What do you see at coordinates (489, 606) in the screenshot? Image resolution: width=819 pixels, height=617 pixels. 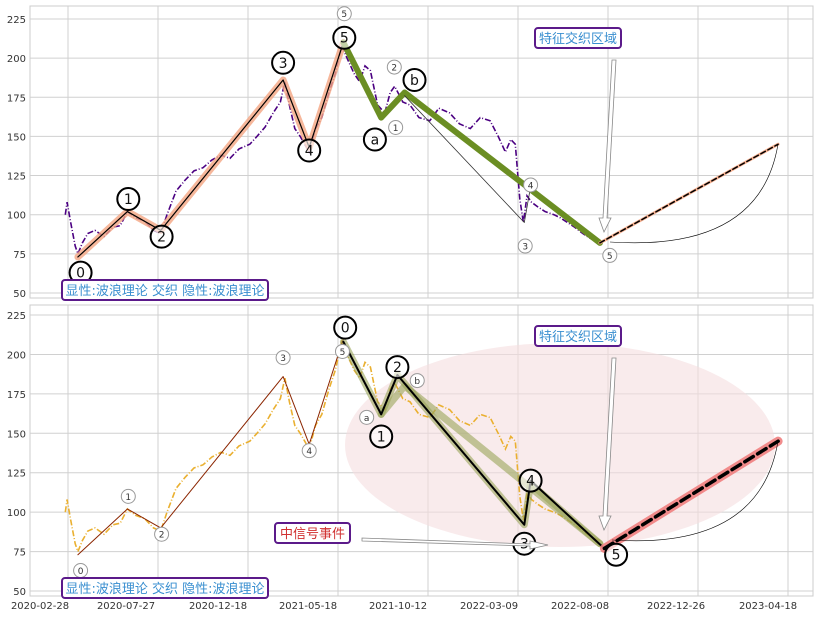 I see `x-tick-label: 2022-03-09` at bounding box center [489, 606].